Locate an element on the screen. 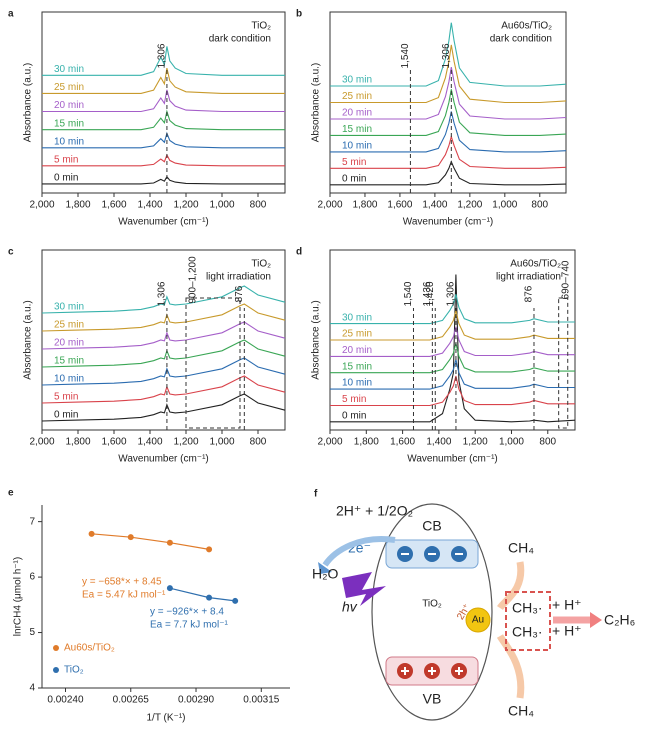  proton: + H⁺ is located at coordinates (567, 605).